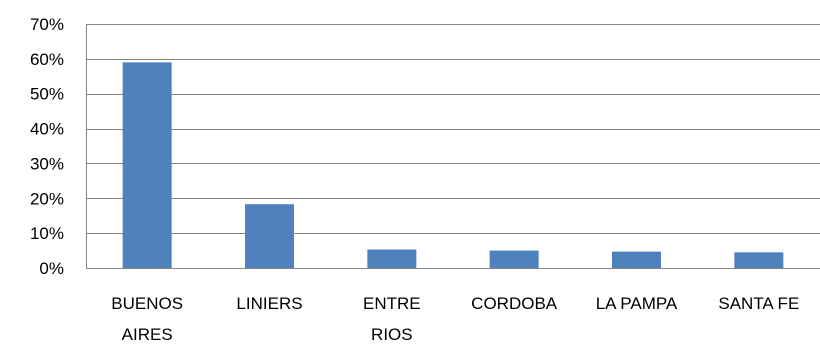 Image resolution: width=820 pixels, height=344 pixels. What do you see at coordinates (47, 59) in the screenshot?
I see `y-tick-label: 60%` at bounding box center [47, 59].